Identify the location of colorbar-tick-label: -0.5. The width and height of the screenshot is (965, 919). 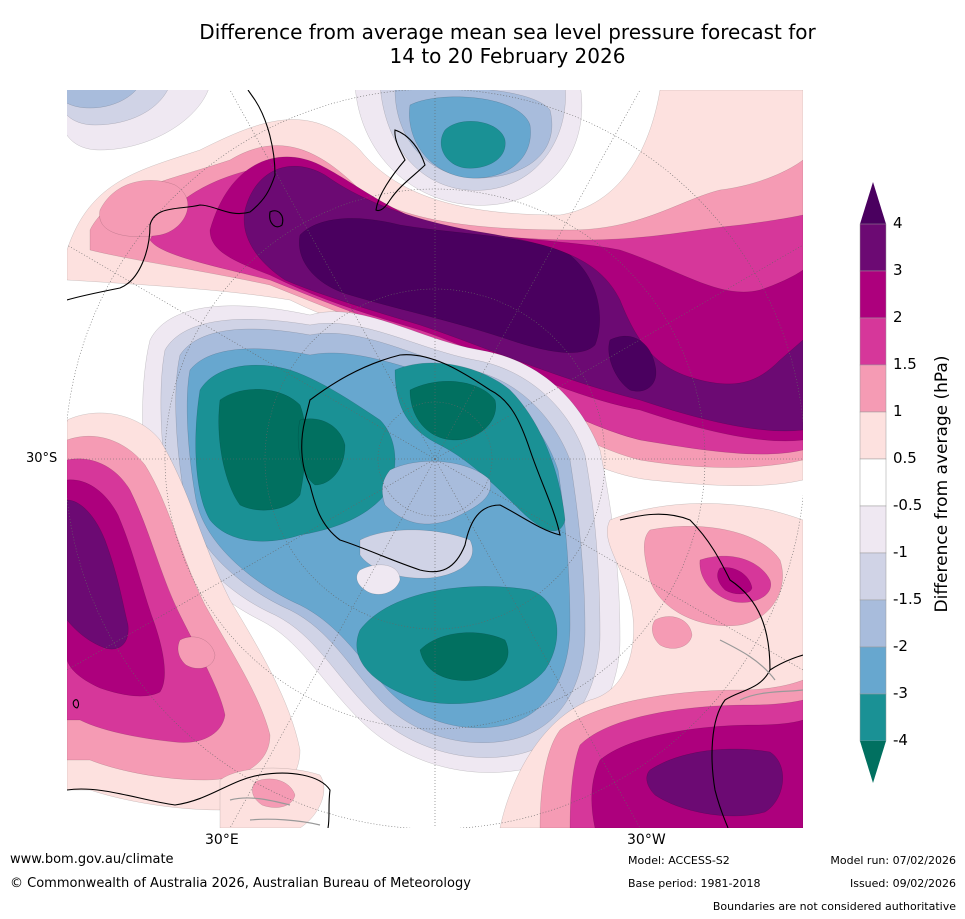
(908, 505).